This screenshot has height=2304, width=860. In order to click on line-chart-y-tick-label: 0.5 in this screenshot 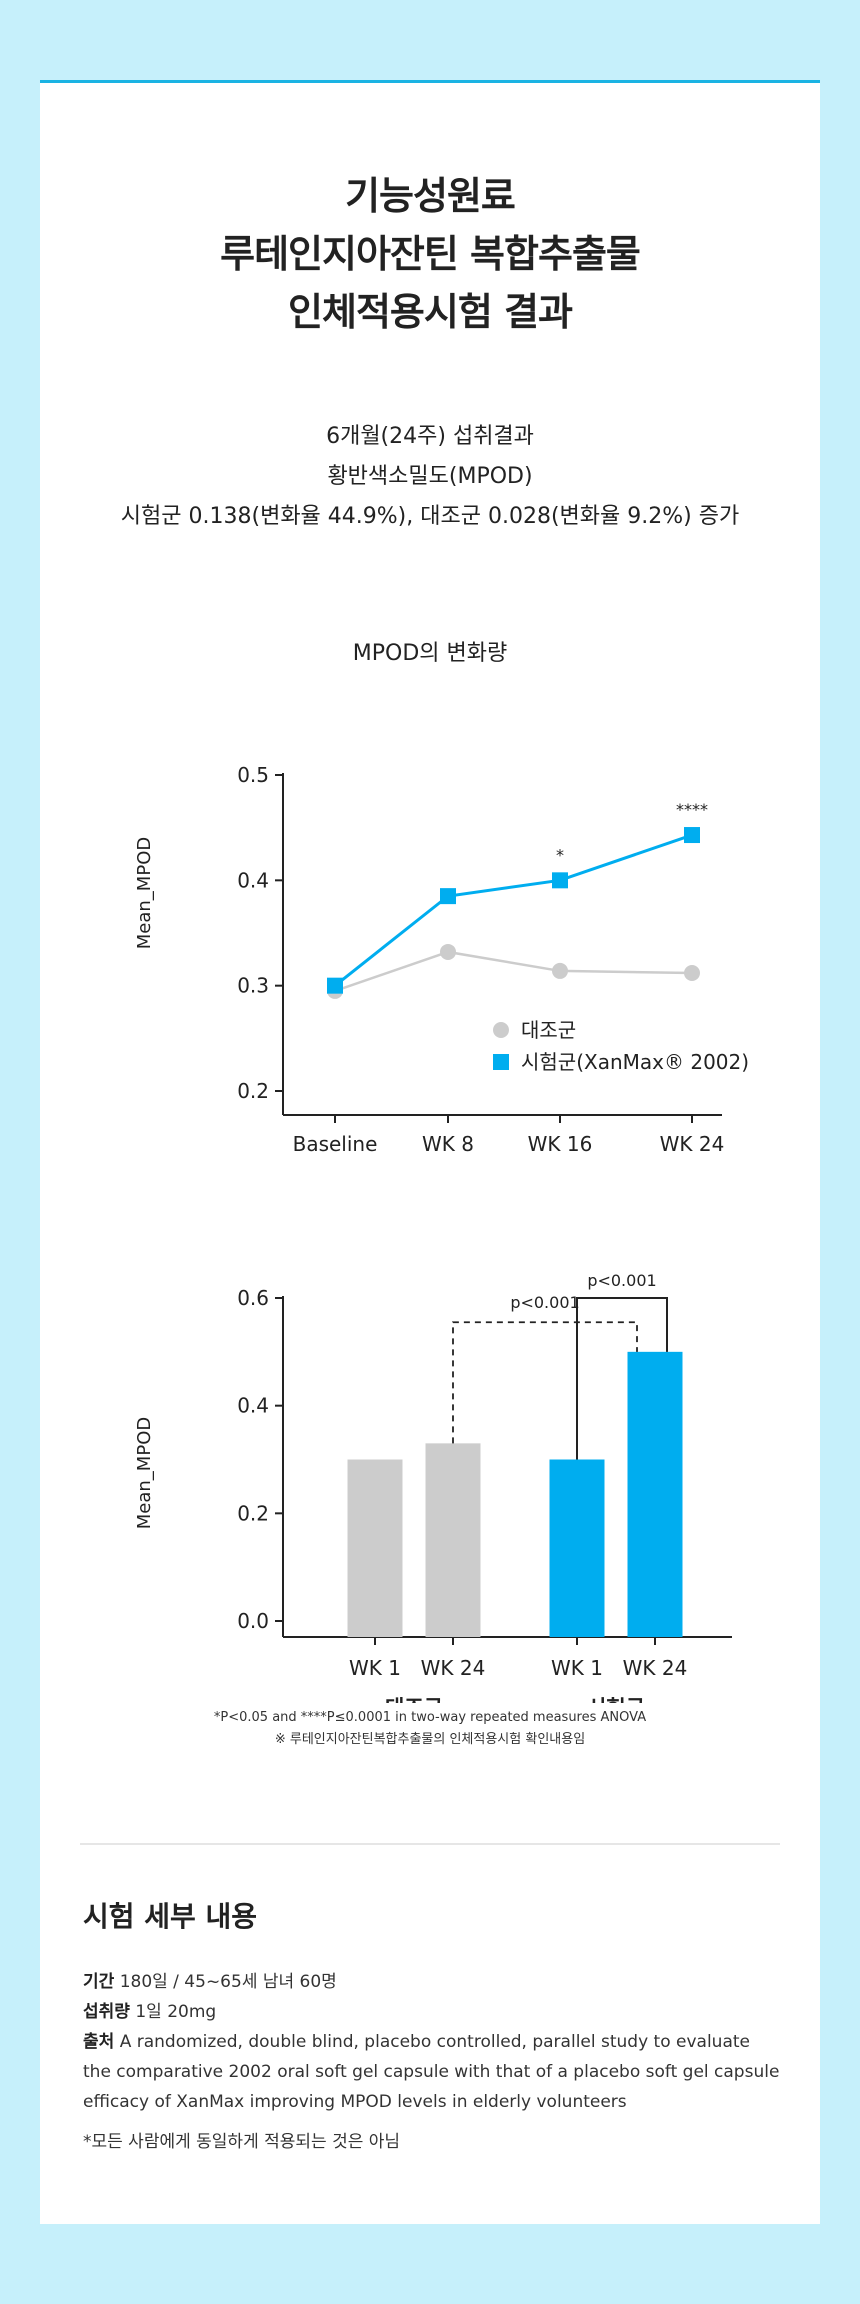, I will do `click(253, 775)`.